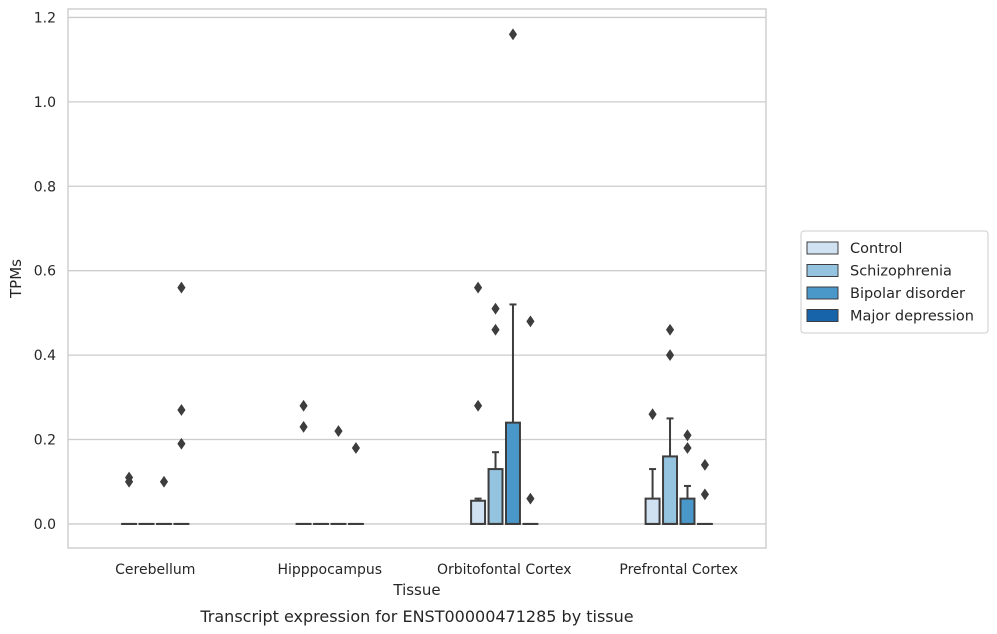 The height and width of the screenshot is (634, 997). Describe the element at coordinates (45, 18) in the screenshot. I see `y-tick-label: 1.2` at that location.